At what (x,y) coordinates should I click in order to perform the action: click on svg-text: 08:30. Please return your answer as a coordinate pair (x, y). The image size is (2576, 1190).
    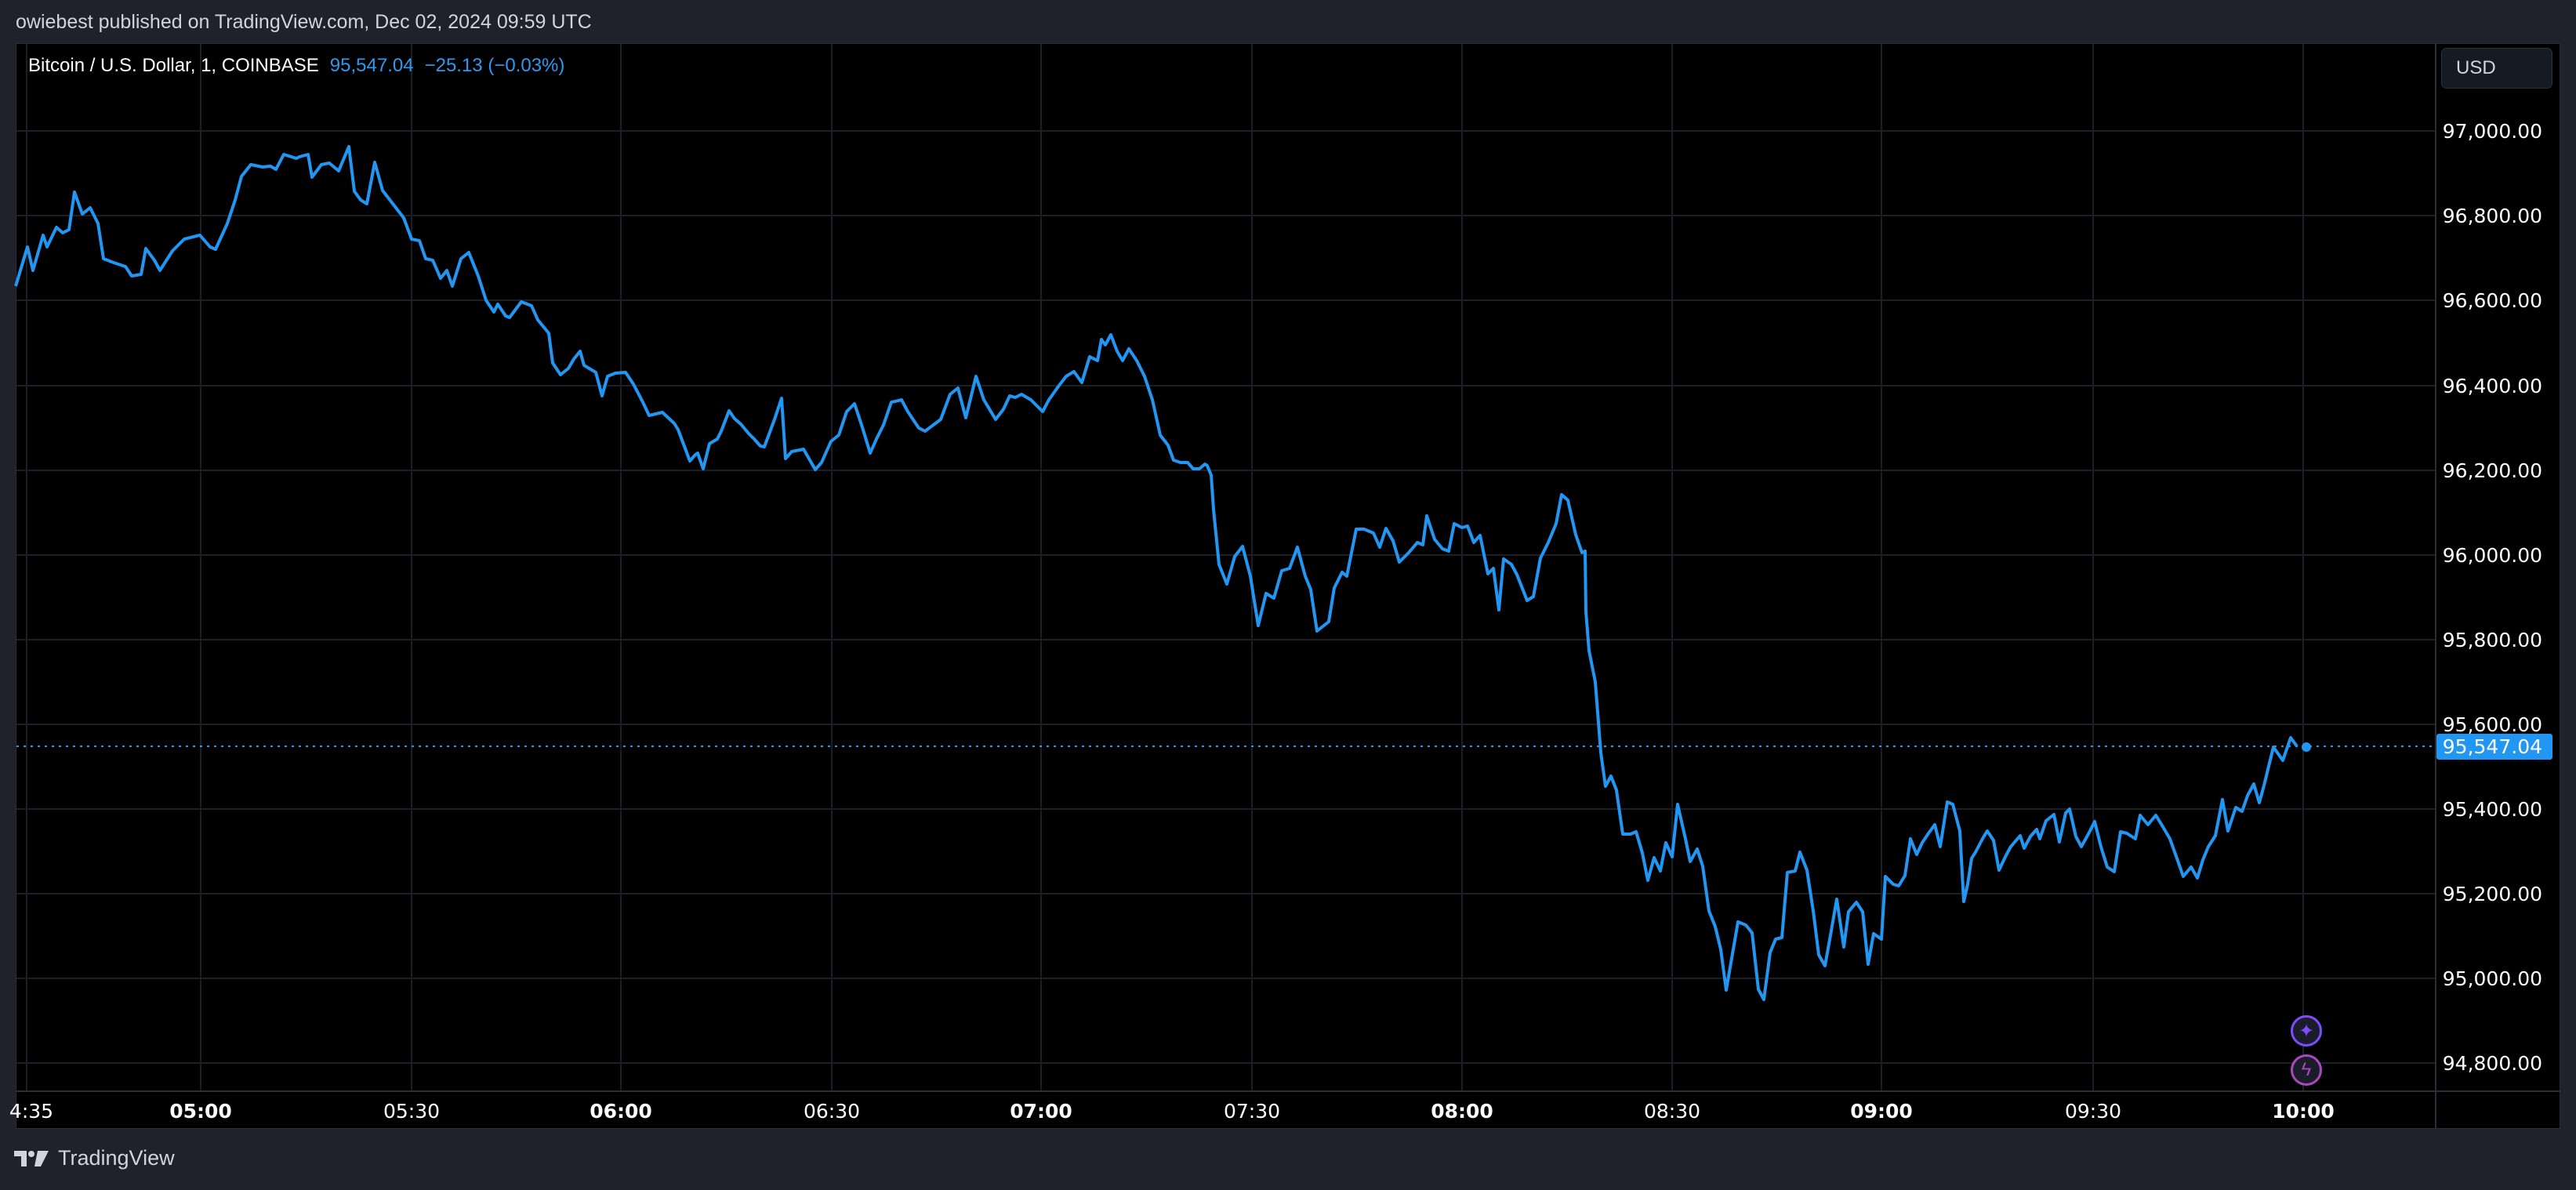
    Looking at the image, I should click on (1672, 1111).